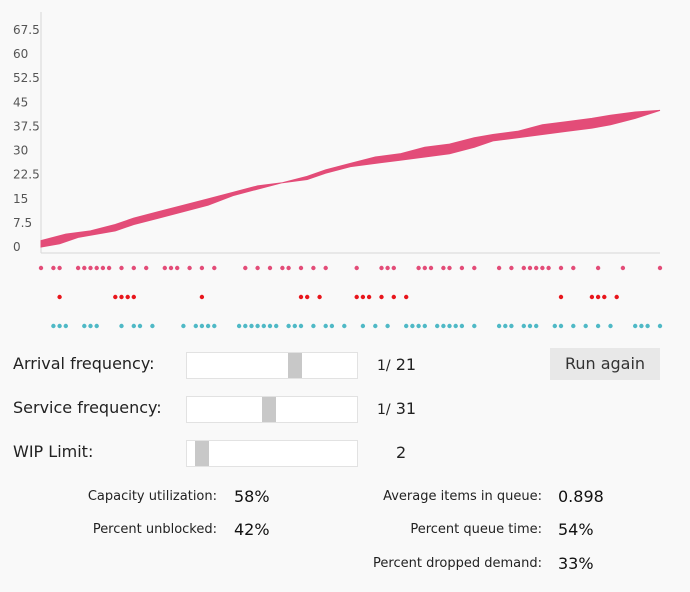 The image size is (690, 592). I want to click on y-tick-label: 37.5, so click(26, 126).